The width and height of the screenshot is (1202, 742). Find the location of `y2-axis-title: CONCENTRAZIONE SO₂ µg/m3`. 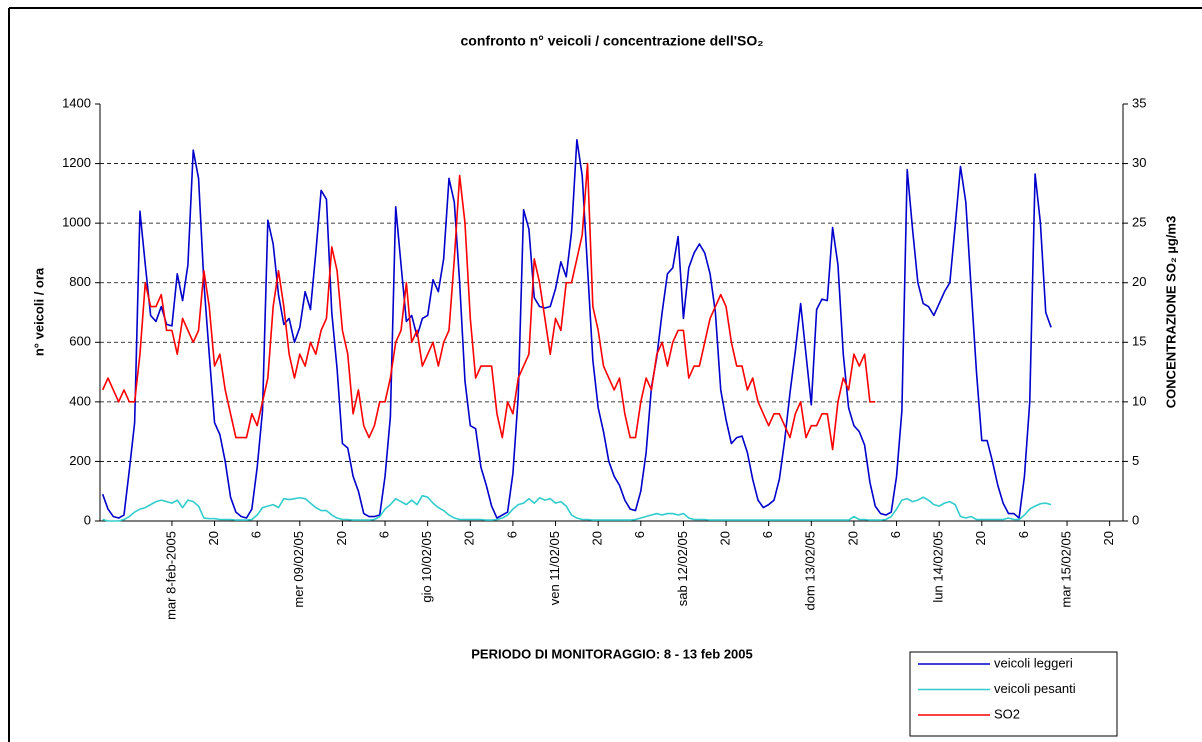

y2-axis-title: CONCENTRAZIONE SO₂ µg/m3 is located at coordinates (1170, 312).